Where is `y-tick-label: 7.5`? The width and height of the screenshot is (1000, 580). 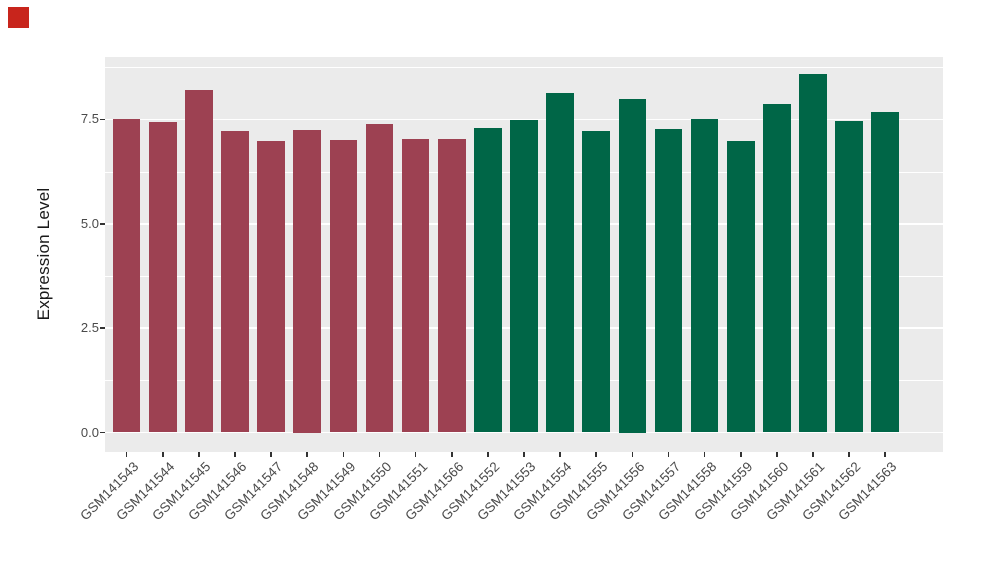 y-tick-label: 7.5 is located at coordinates (89, 119).